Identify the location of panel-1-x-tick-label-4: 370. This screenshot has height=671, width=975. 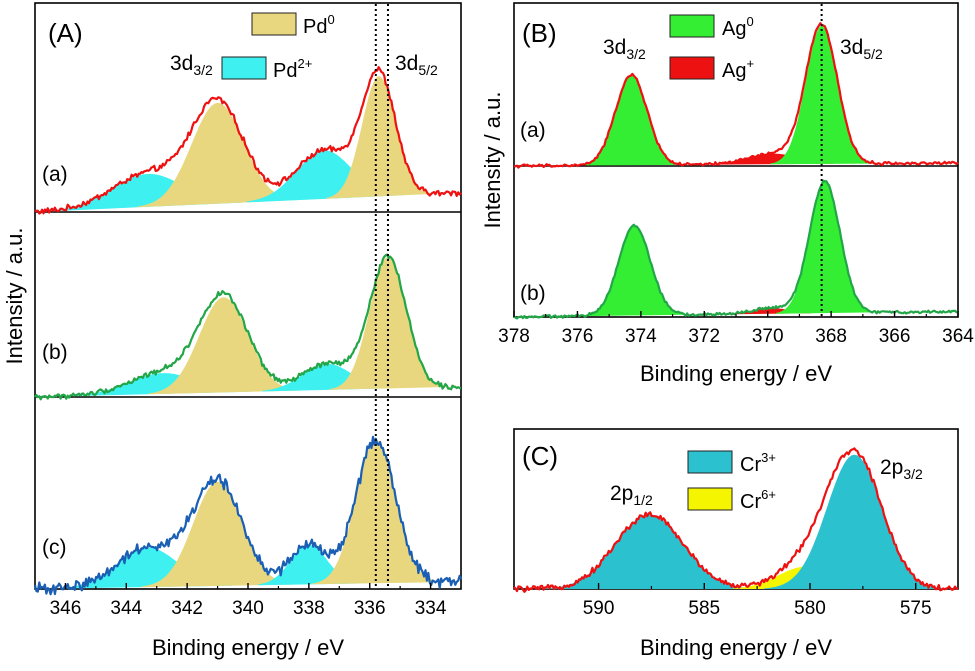
(768, 336).